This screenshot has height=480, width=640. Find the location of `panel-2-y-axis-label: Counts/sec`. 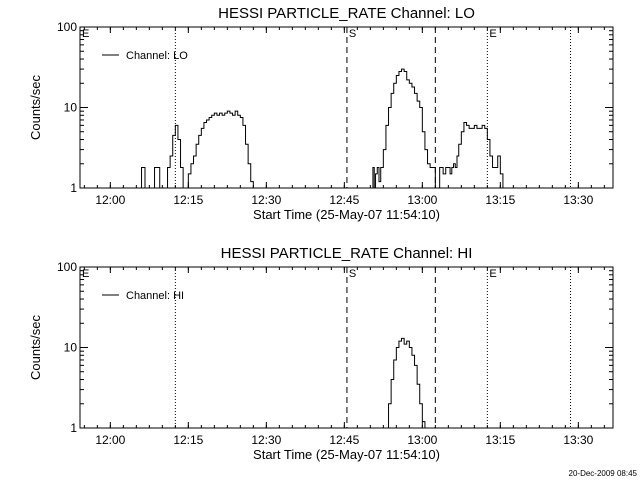

panel-2-y-axis-label: Counts/sec is located at coordinates (35, 347).